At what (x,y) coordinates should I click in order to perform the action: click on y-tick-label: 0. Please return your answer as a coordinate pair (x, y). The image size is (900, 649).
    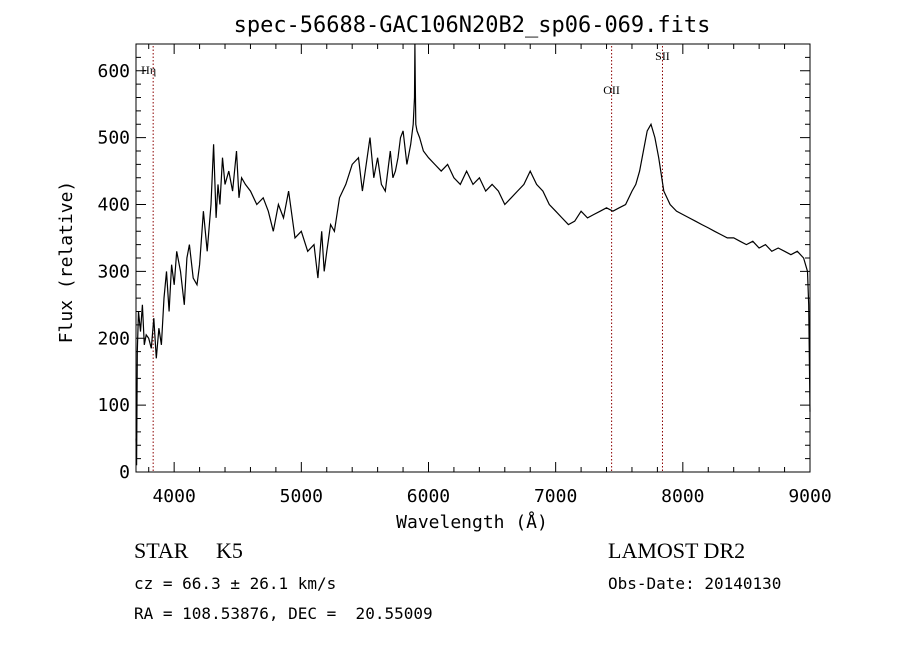
    Looking at the image, I should click on (124, 472).